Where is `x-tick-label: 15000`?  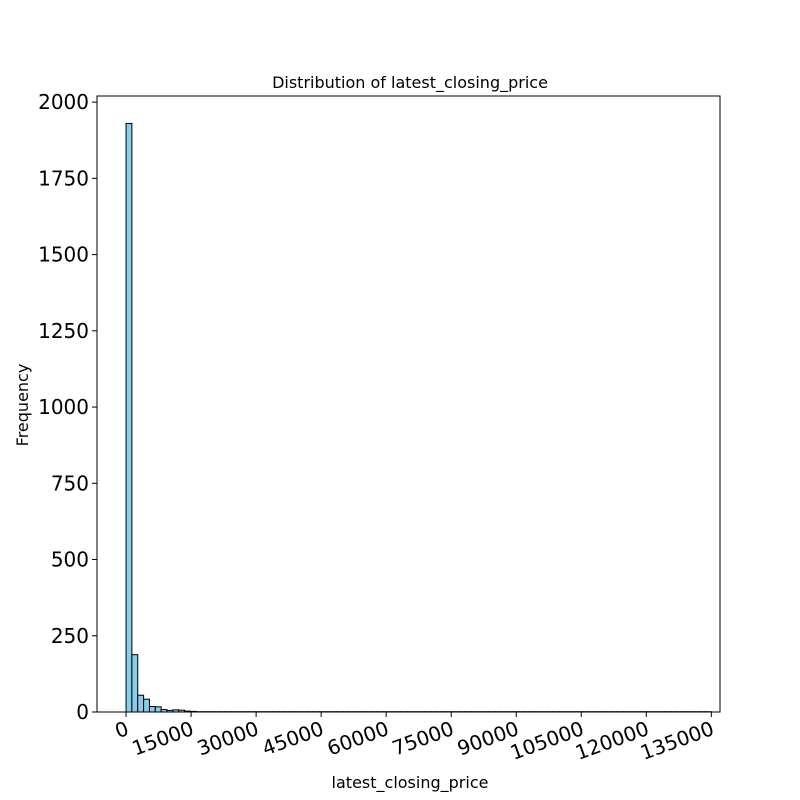
x-tick-label: 15000 is located at coordinates (163, 738).